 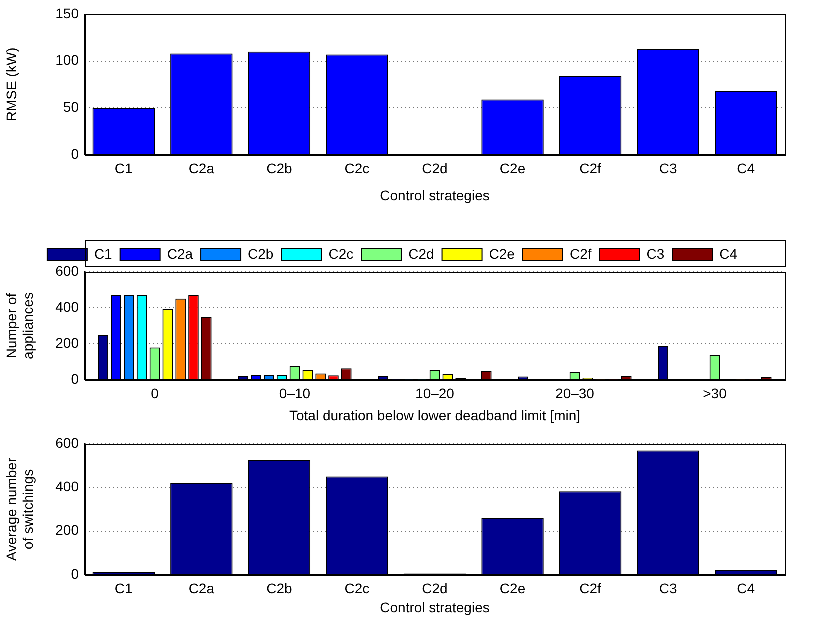 I want to click on legend-label: C2c, so click(x=341, y=254).